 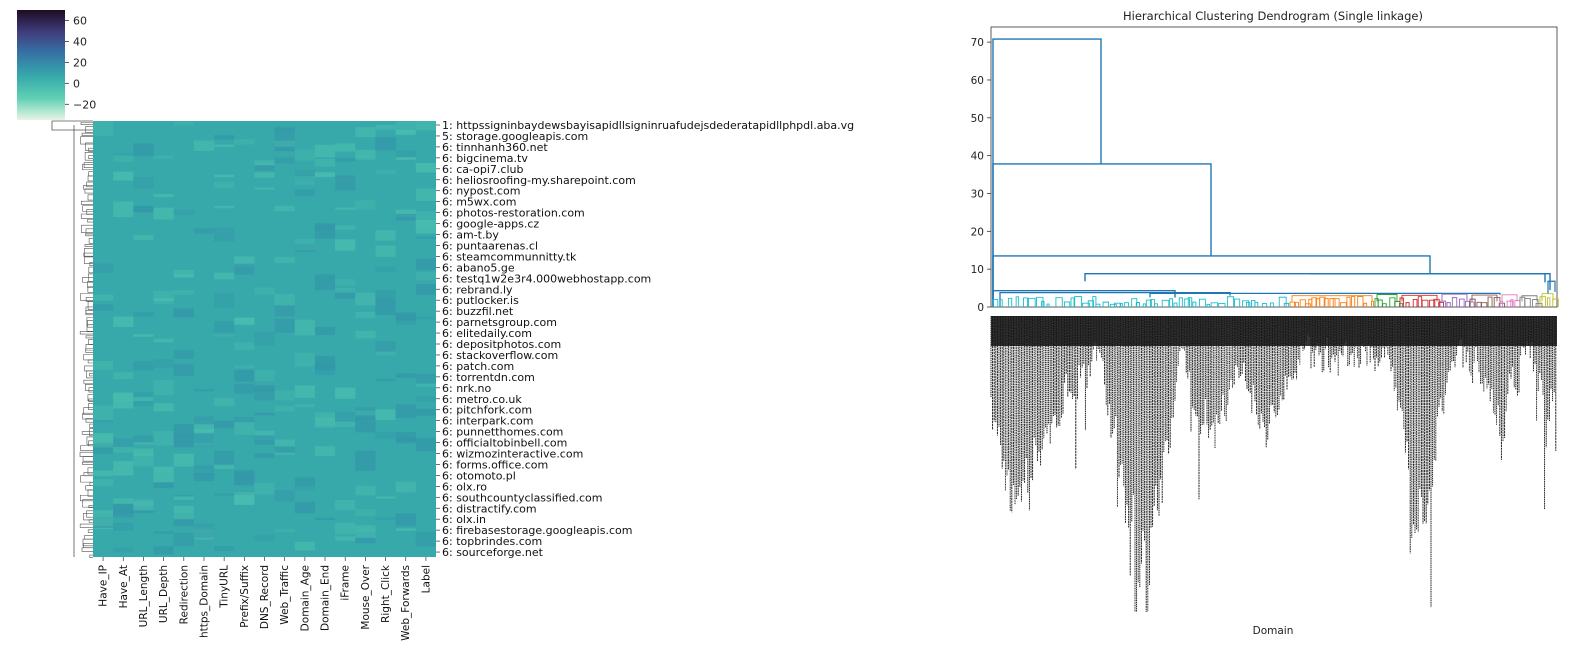 What do you see at coordinates (164, 594) in the screenshot?
I see `column-label: URL_Depth` at bounding box center [164, 594].